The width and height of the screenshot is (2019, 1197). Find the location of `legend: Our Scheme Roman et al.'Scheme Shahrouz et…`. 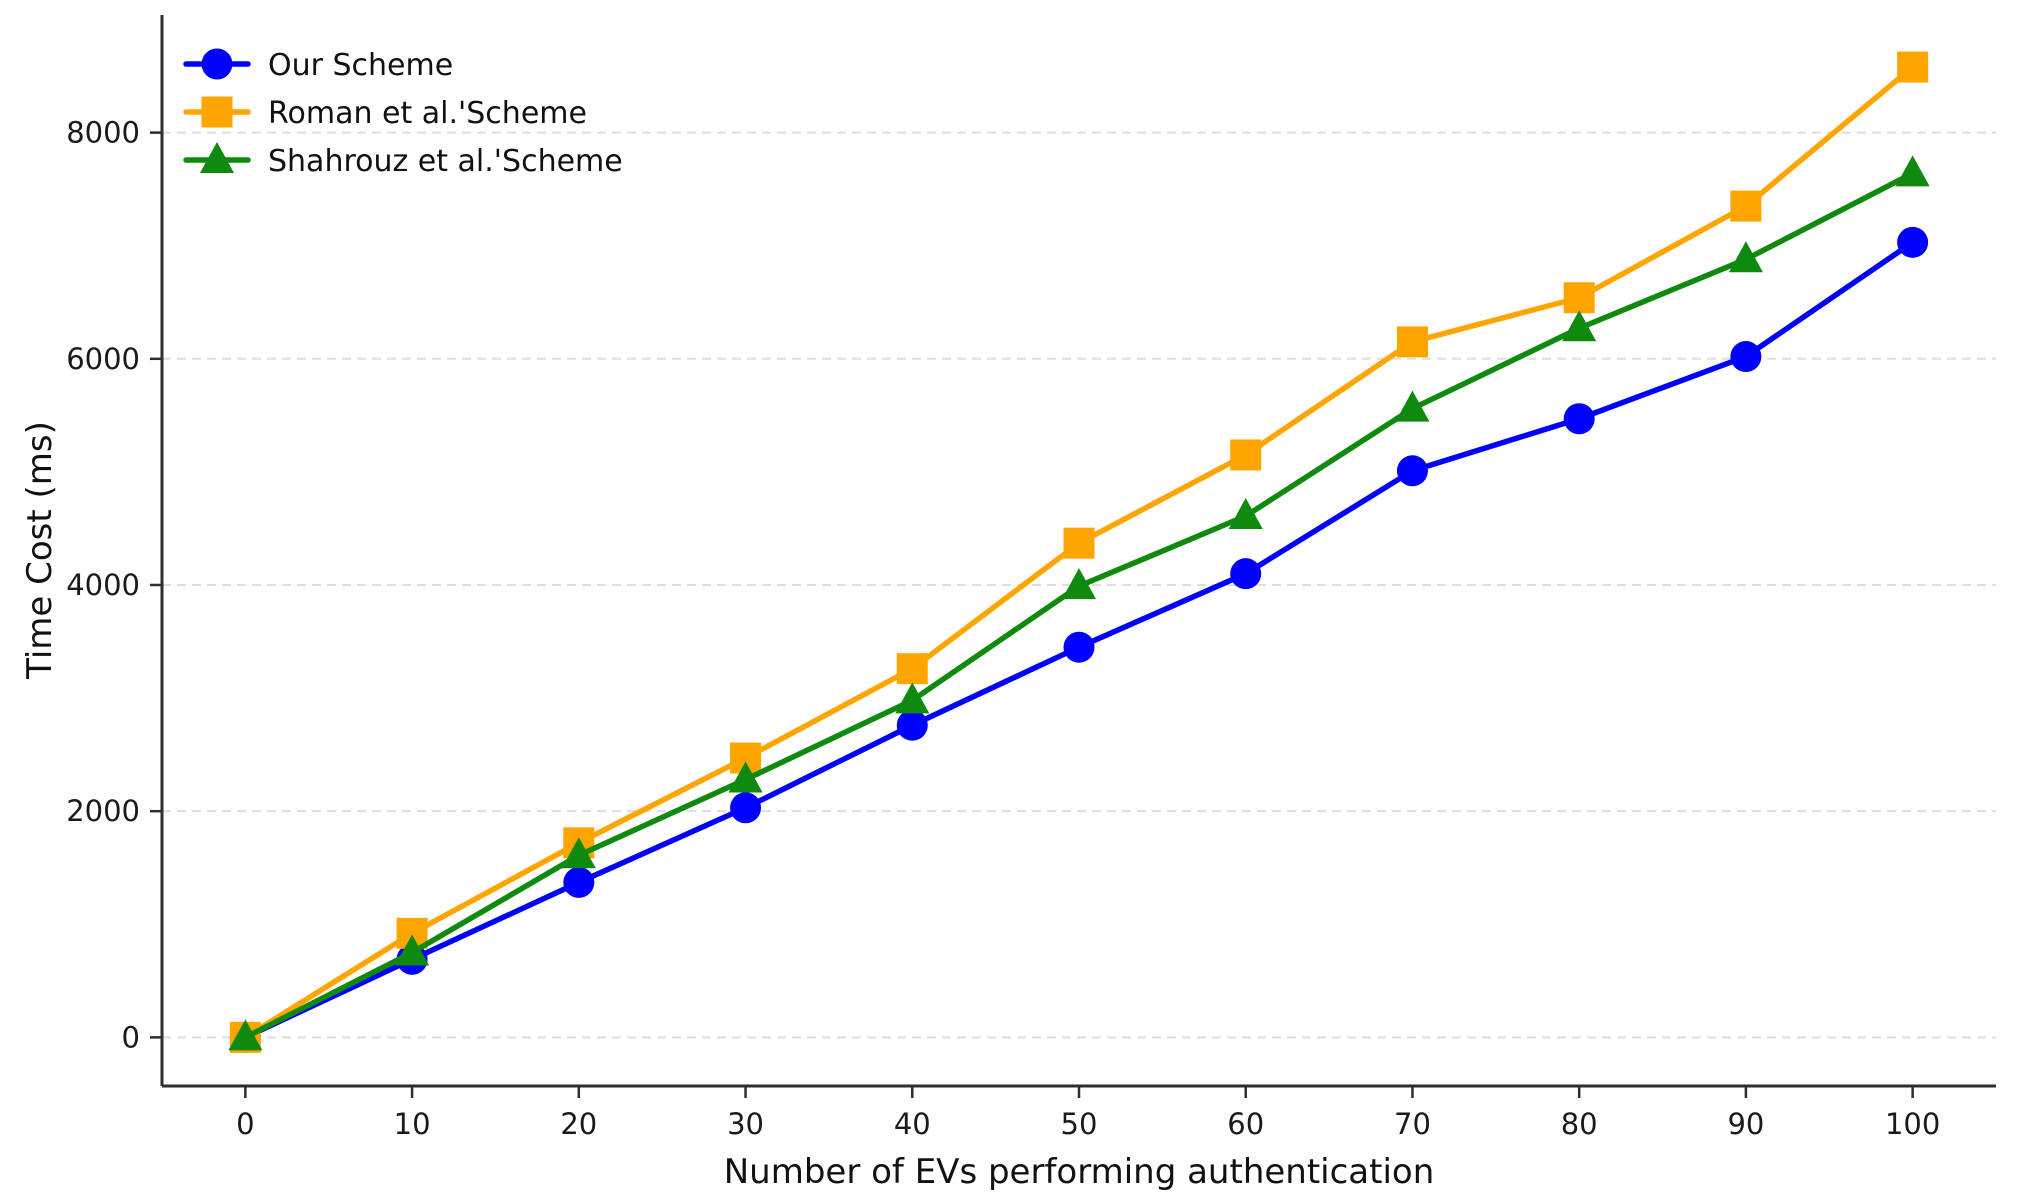

legend: Our Scheme Roman et al.'Scheme Shahrouz et… is located at coordinates (403, 113).